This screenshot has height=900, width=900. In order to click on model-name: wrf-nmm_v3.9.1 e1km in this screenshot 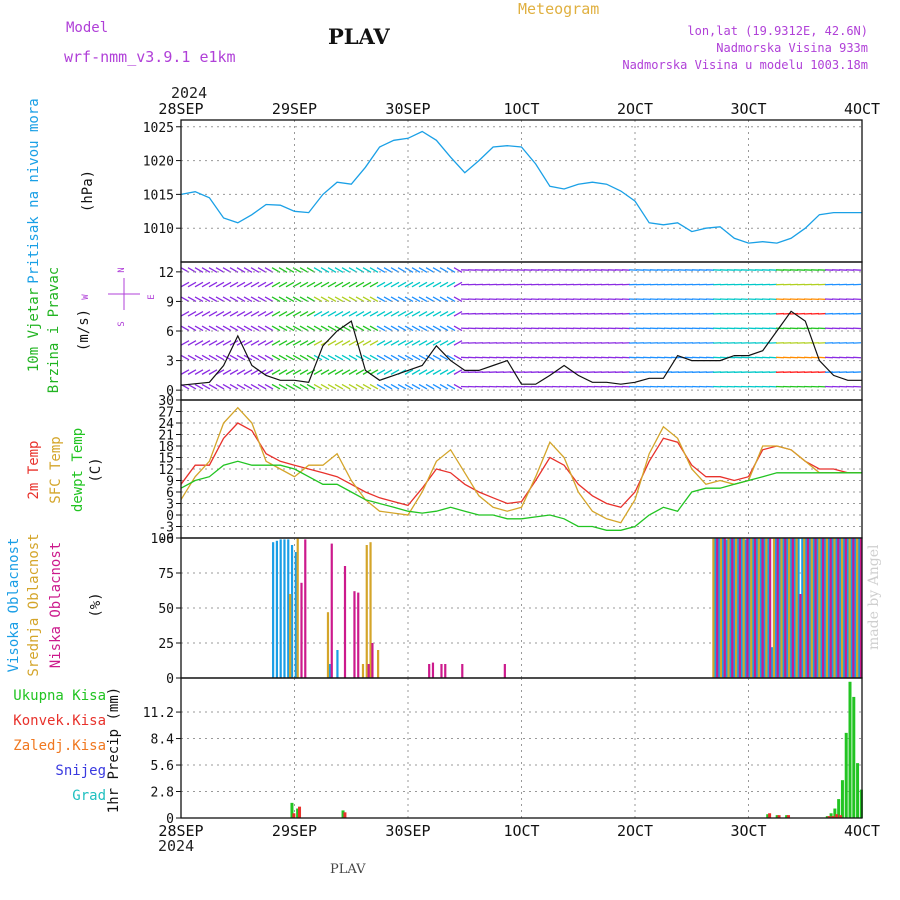, I will do `click(150, 57)`.